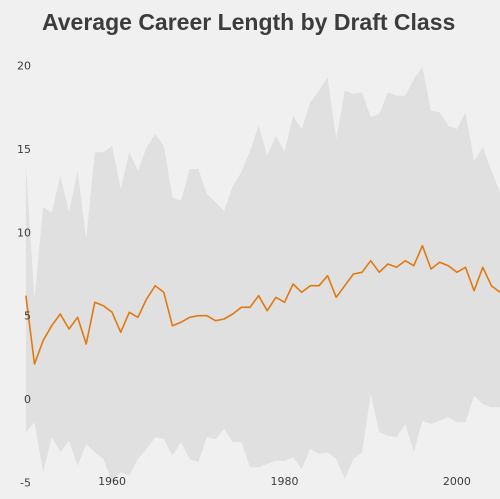 This screenshot has width=500, height=499. I want to click on y-axis-ticks: -5 0 5 10 15 20, so click(24, 275).